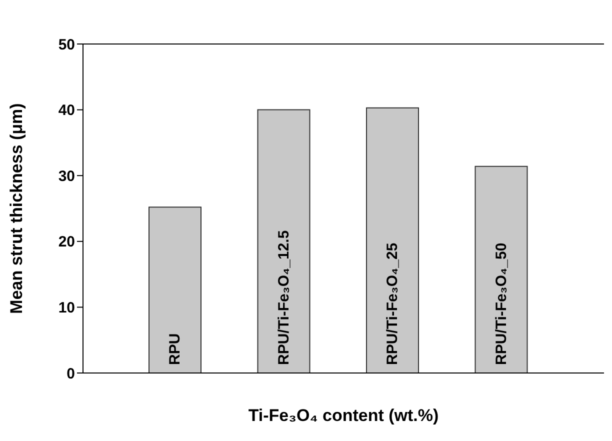 The image size is (612, 441). What do you see at coordinates (66, 308) in the screenshot?
I see `y-tick-label: 10` at bounding box center [66, 308].